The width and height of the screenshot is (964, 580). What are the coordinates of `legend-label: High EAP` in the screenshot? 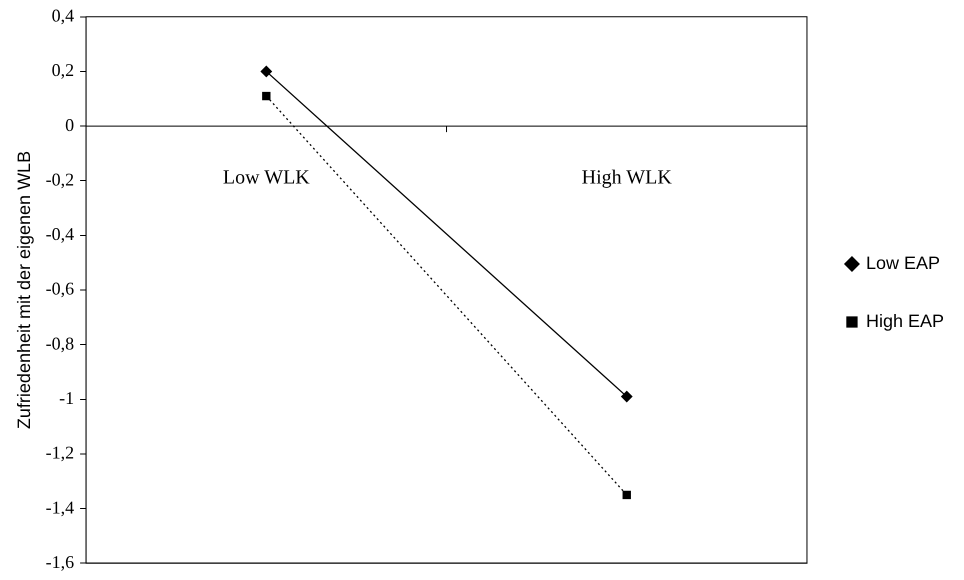 It's located at (905, 320).